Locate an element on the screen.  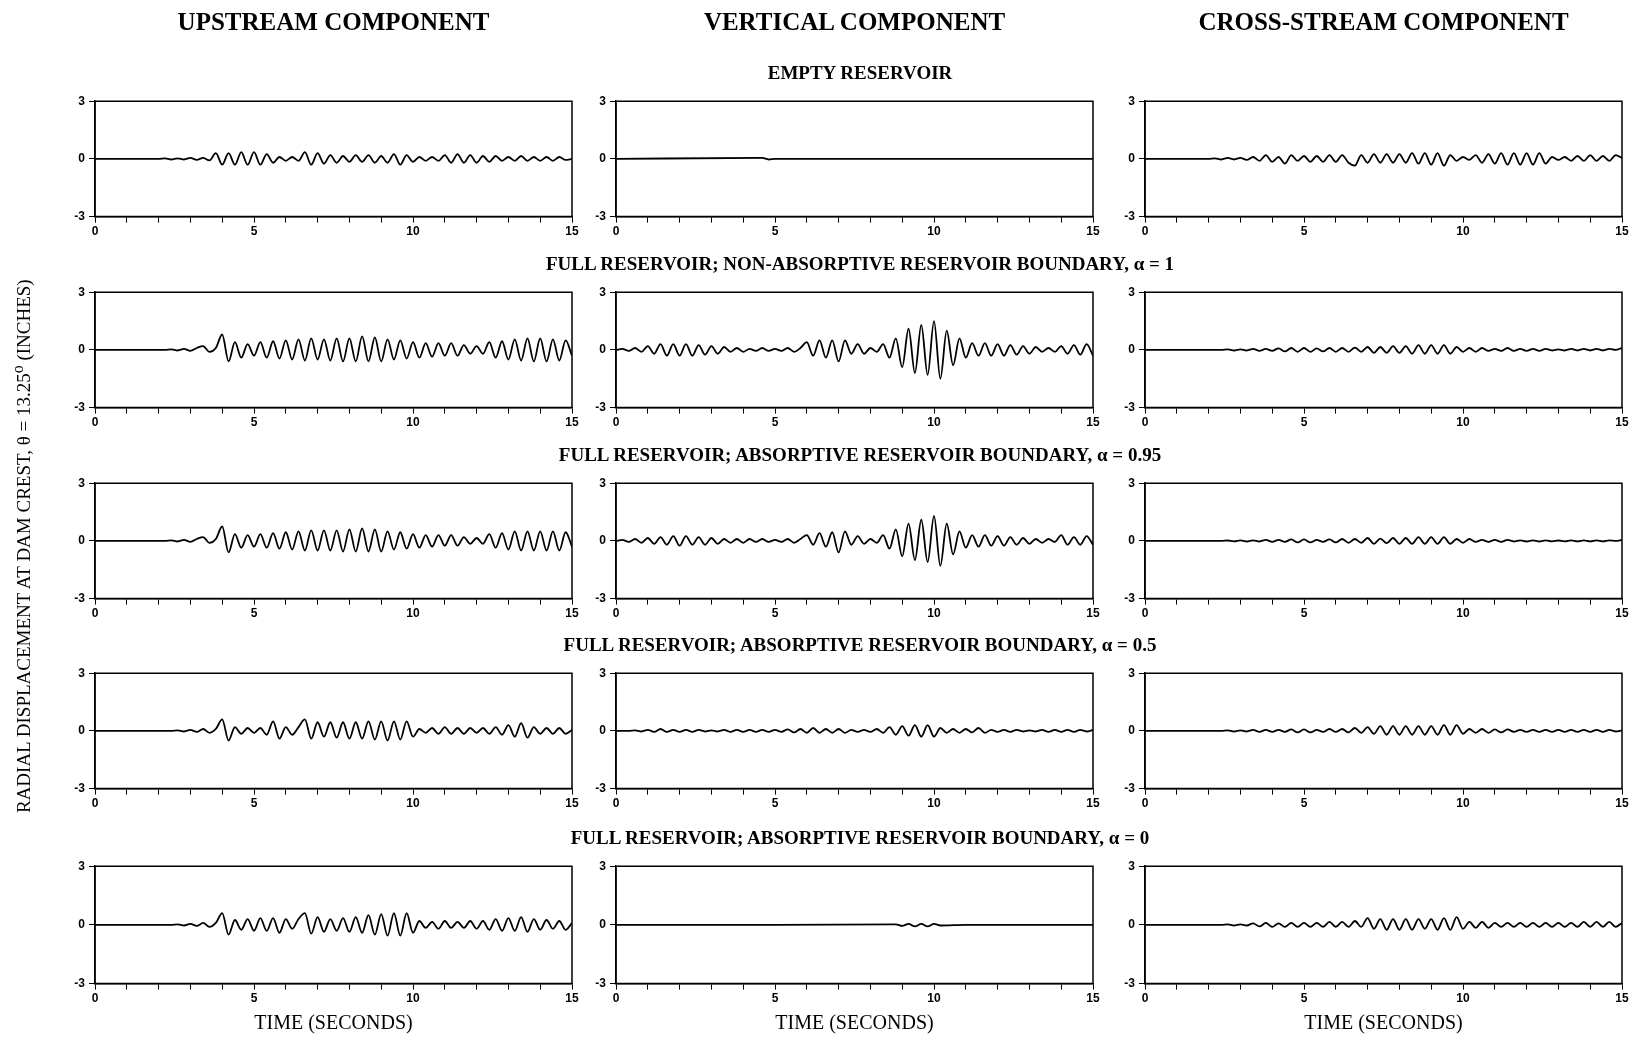
chart-subtitle: EMPTY RESERVOIR is located at coordinates (860, 73).